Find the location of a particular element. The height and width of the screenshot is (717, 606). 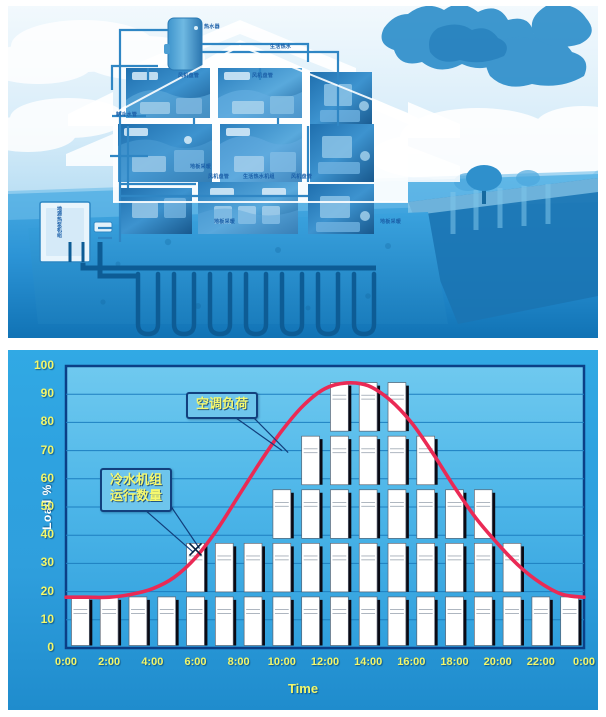

y-axis-tick: 100 is located at coordinates (43, 365).